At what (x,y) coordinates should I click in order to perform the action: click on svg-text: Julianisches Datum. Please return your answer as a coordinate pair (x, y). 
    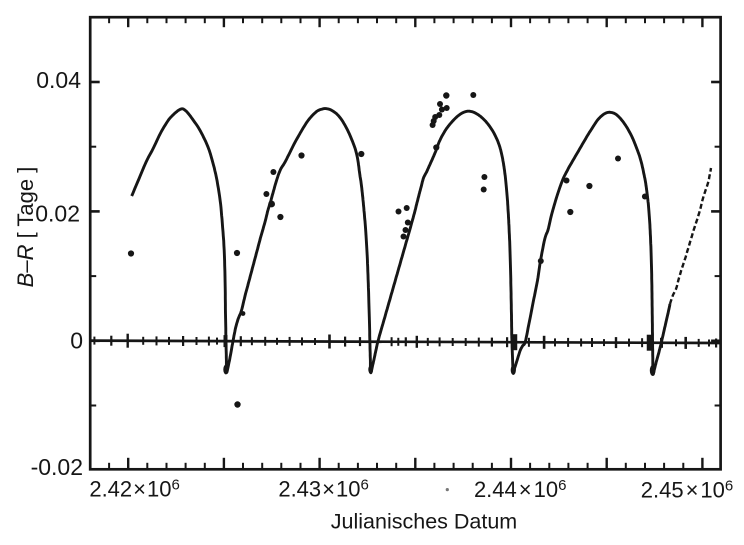
    Looking at the image, I should click on (424, 522).